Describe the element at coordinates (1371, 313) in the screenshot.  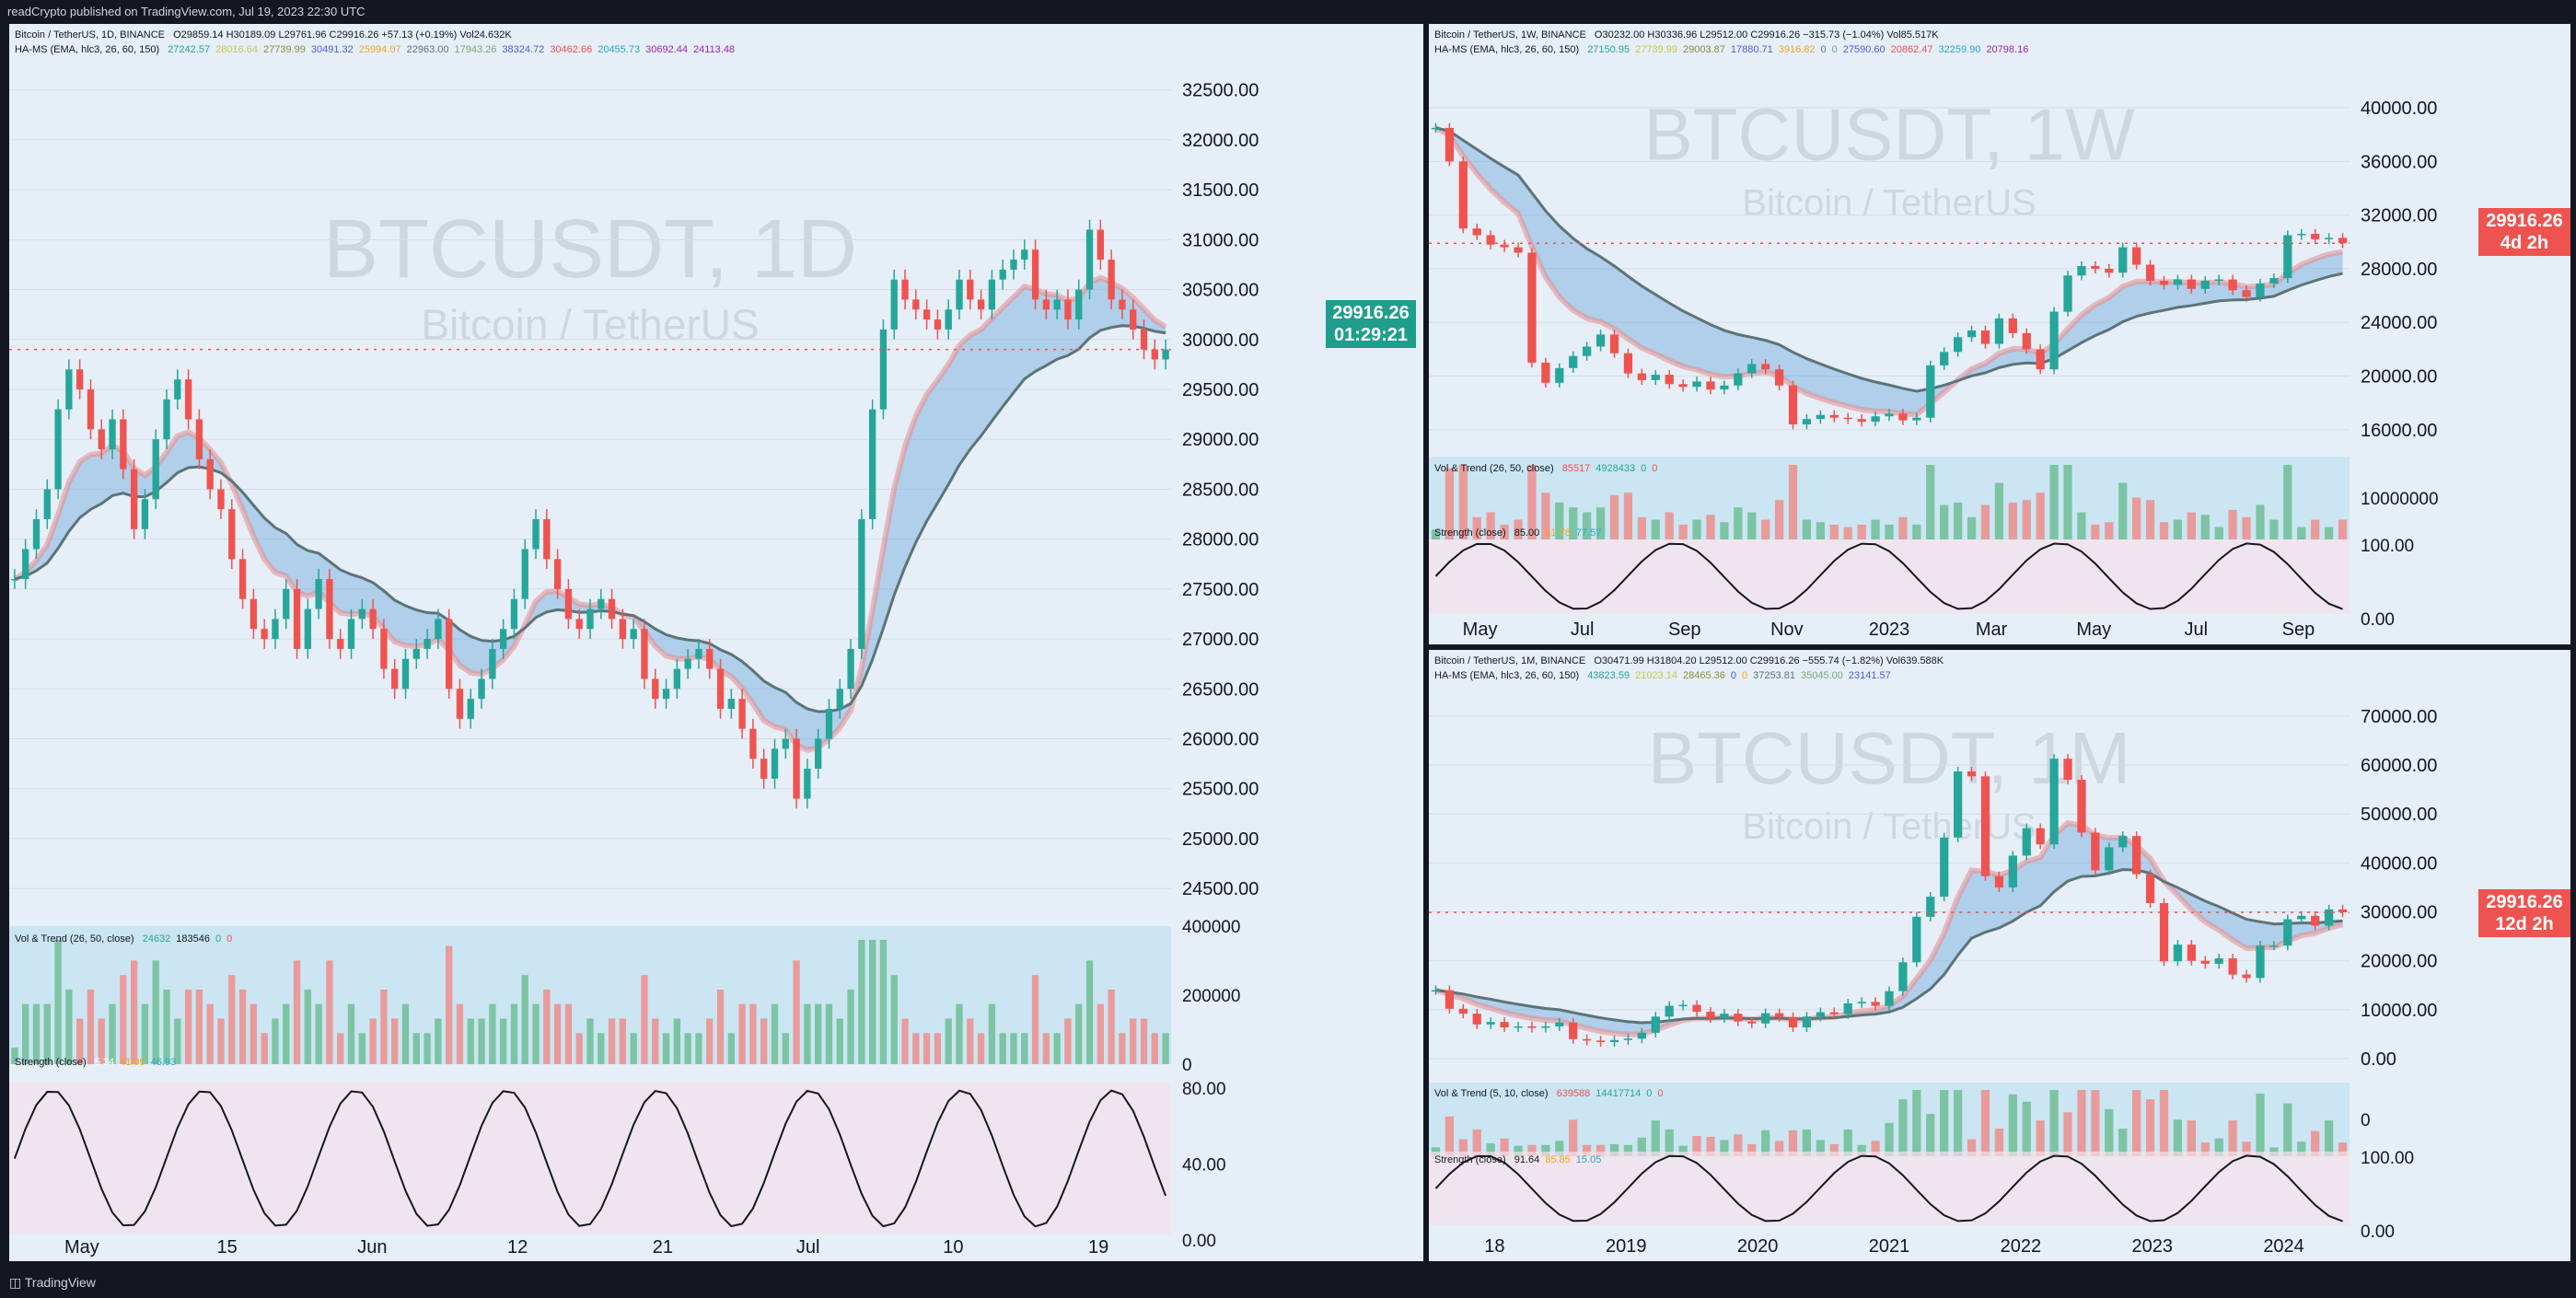
I see `daily-last-price: 29916.26` at that location.